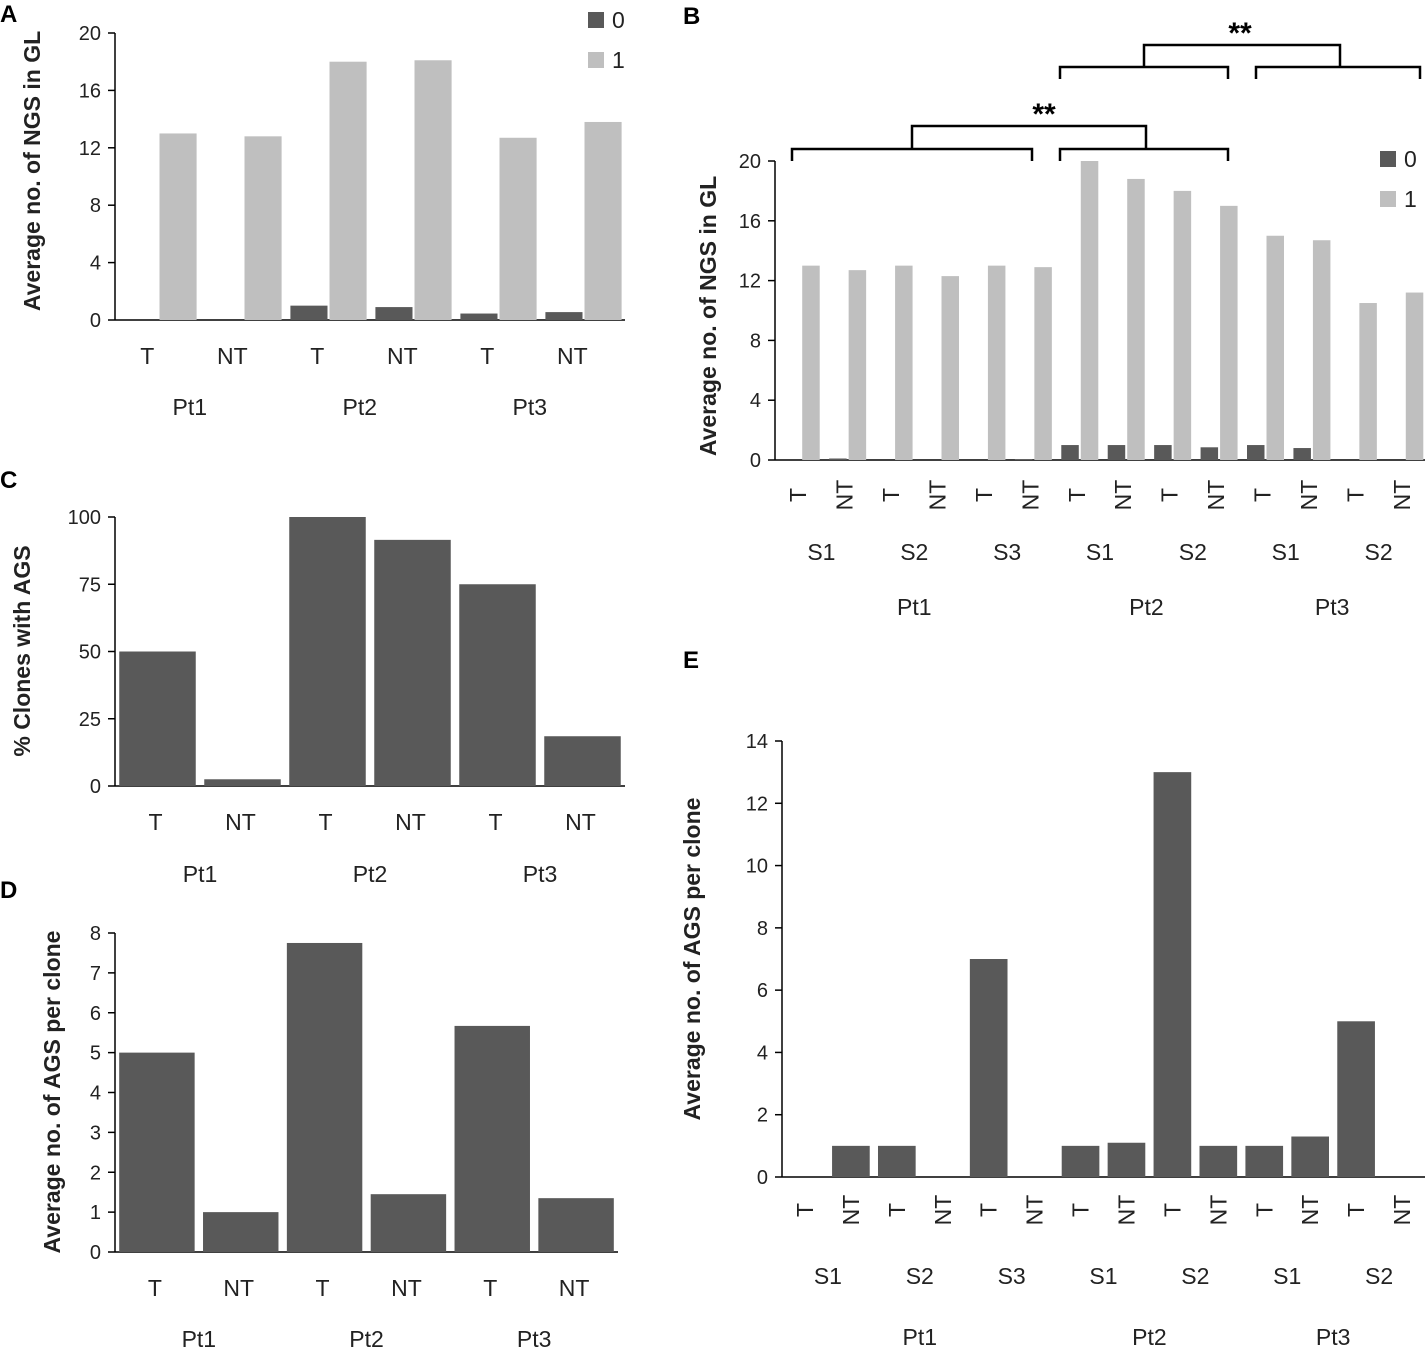 This screenshot has width=1425, height=1350. Describe the element at coordinates (90, 720) in the screenshot. I see `y-tick-label-c: 25` at that location.